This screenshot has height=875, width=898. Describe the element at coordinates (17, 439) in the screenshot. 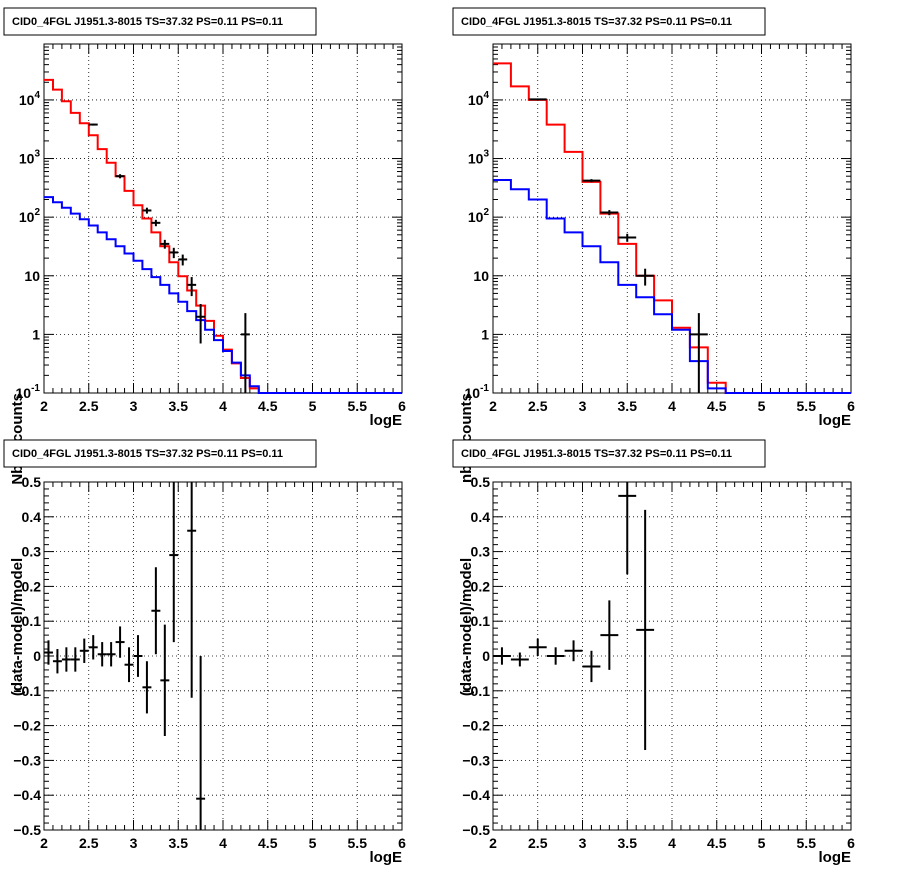

I see `y-axis-title: Nb of counts` at that location.